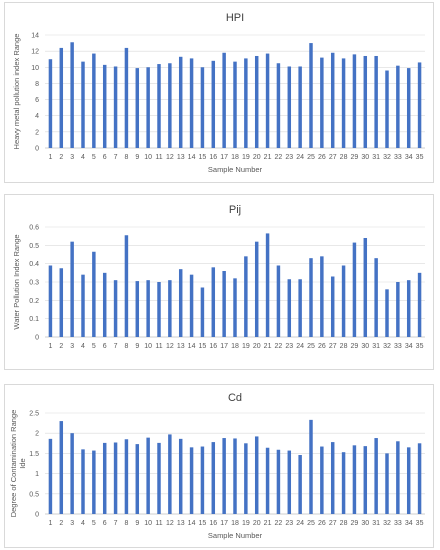  Describe the element at coordinates (34, 246) in the screenshot. I see `pij-y-tick-label: 0.5` at that location.